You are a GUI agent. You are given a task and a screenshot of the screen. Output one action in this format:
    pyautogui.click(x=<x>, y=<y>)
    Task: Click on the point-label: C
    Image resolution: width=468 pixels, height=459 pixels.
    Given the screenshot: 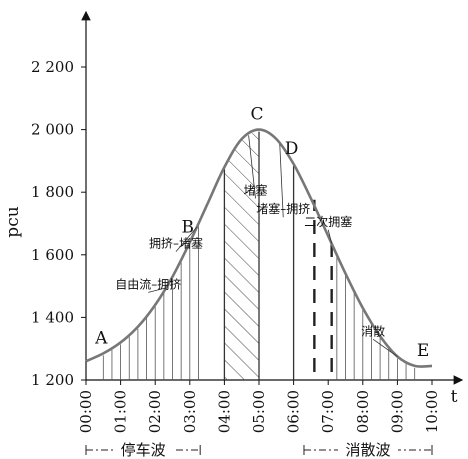 What is the action you would take?
    pyautogui.click(x=256, y=115)
    